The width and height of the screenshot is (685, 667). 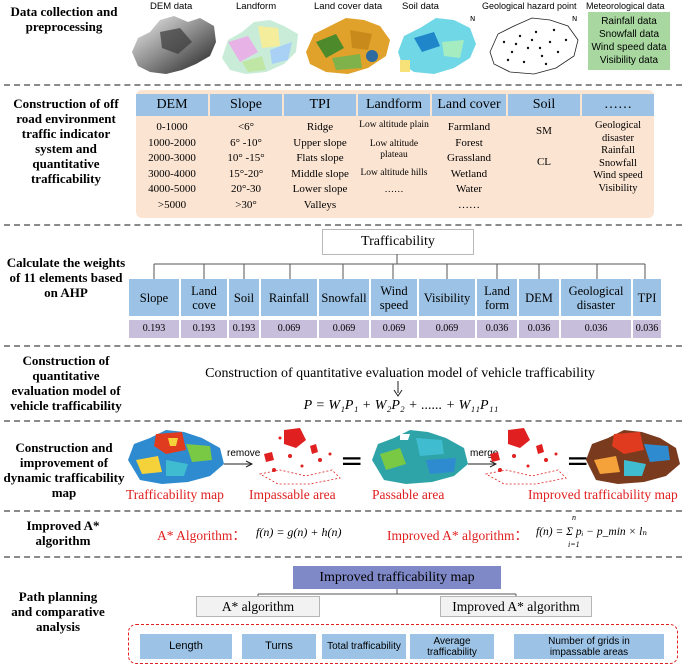 I want to click on indicator-value: Wind speed, so click(x=618, y=175).